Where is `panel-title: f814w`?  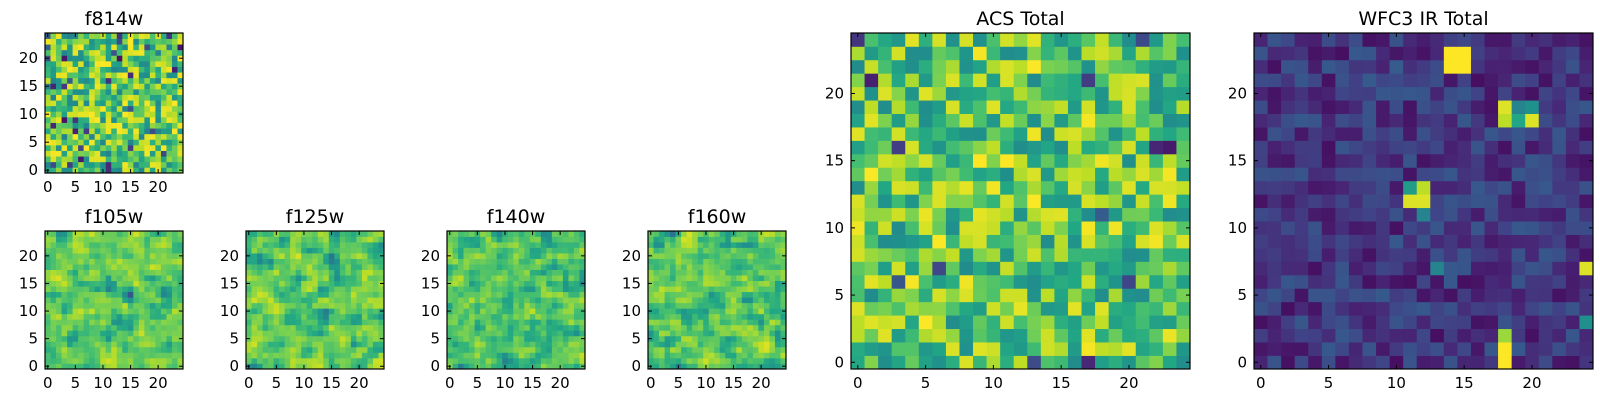 panel-title: f814w is located at coordinates (114, 19).